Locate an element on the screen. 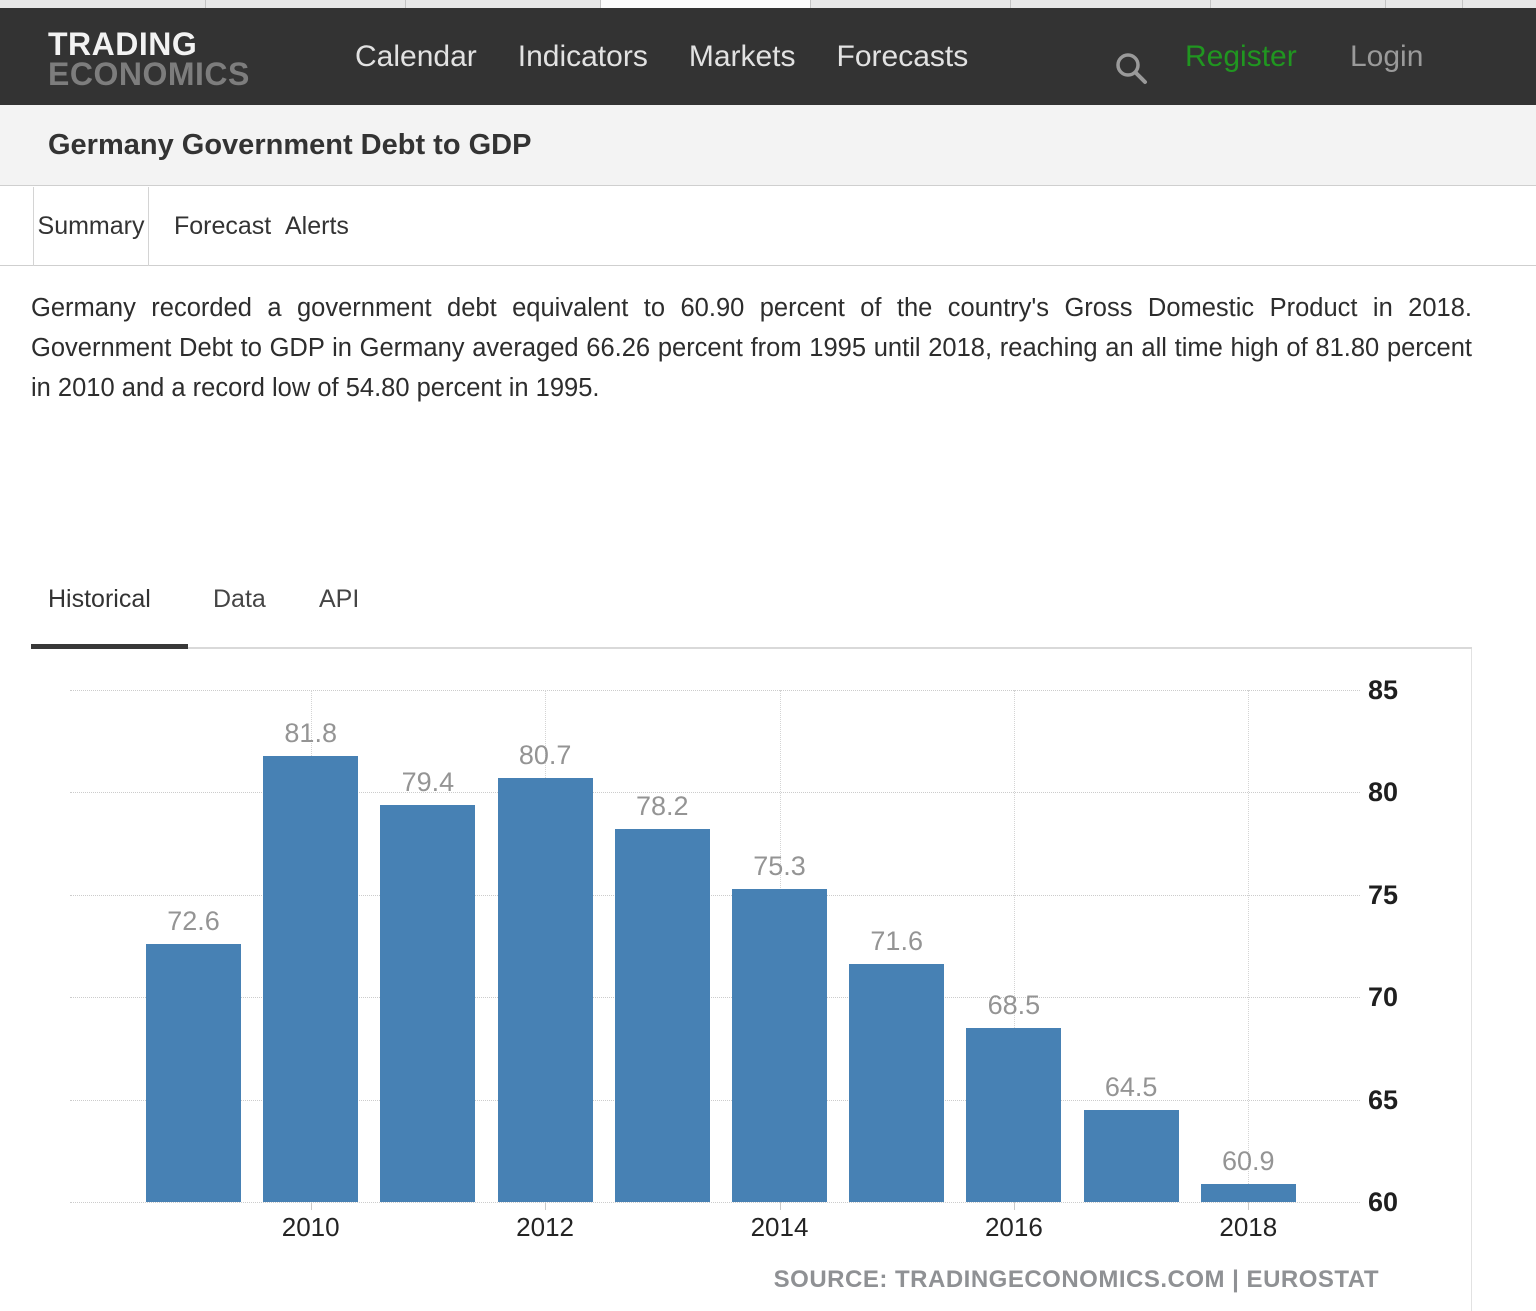 This screenshot has width=1536, height=1311. tab-data: Data is located at coordinates (239, 599).